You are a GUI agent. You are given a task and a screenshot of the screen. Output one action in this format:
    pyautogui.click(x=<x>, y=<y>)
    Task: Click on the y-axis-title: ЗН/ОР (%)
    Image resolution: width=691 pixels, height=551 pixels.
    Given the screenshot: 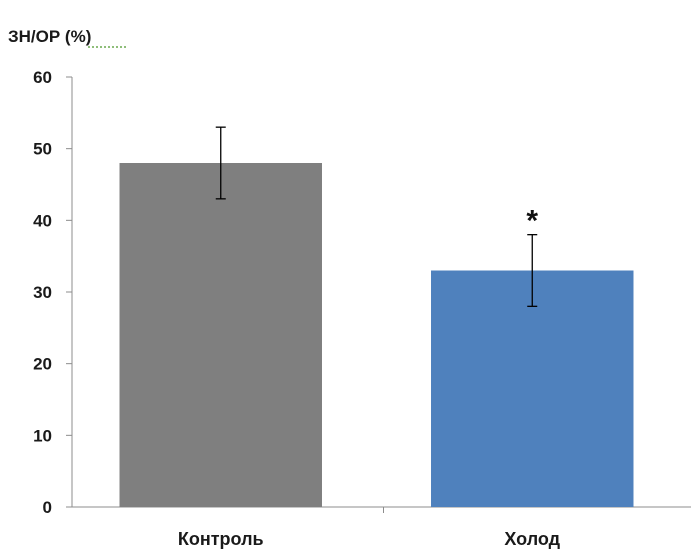 What is the action you would take?
    pyautogui.click(x=49, y=36)
    